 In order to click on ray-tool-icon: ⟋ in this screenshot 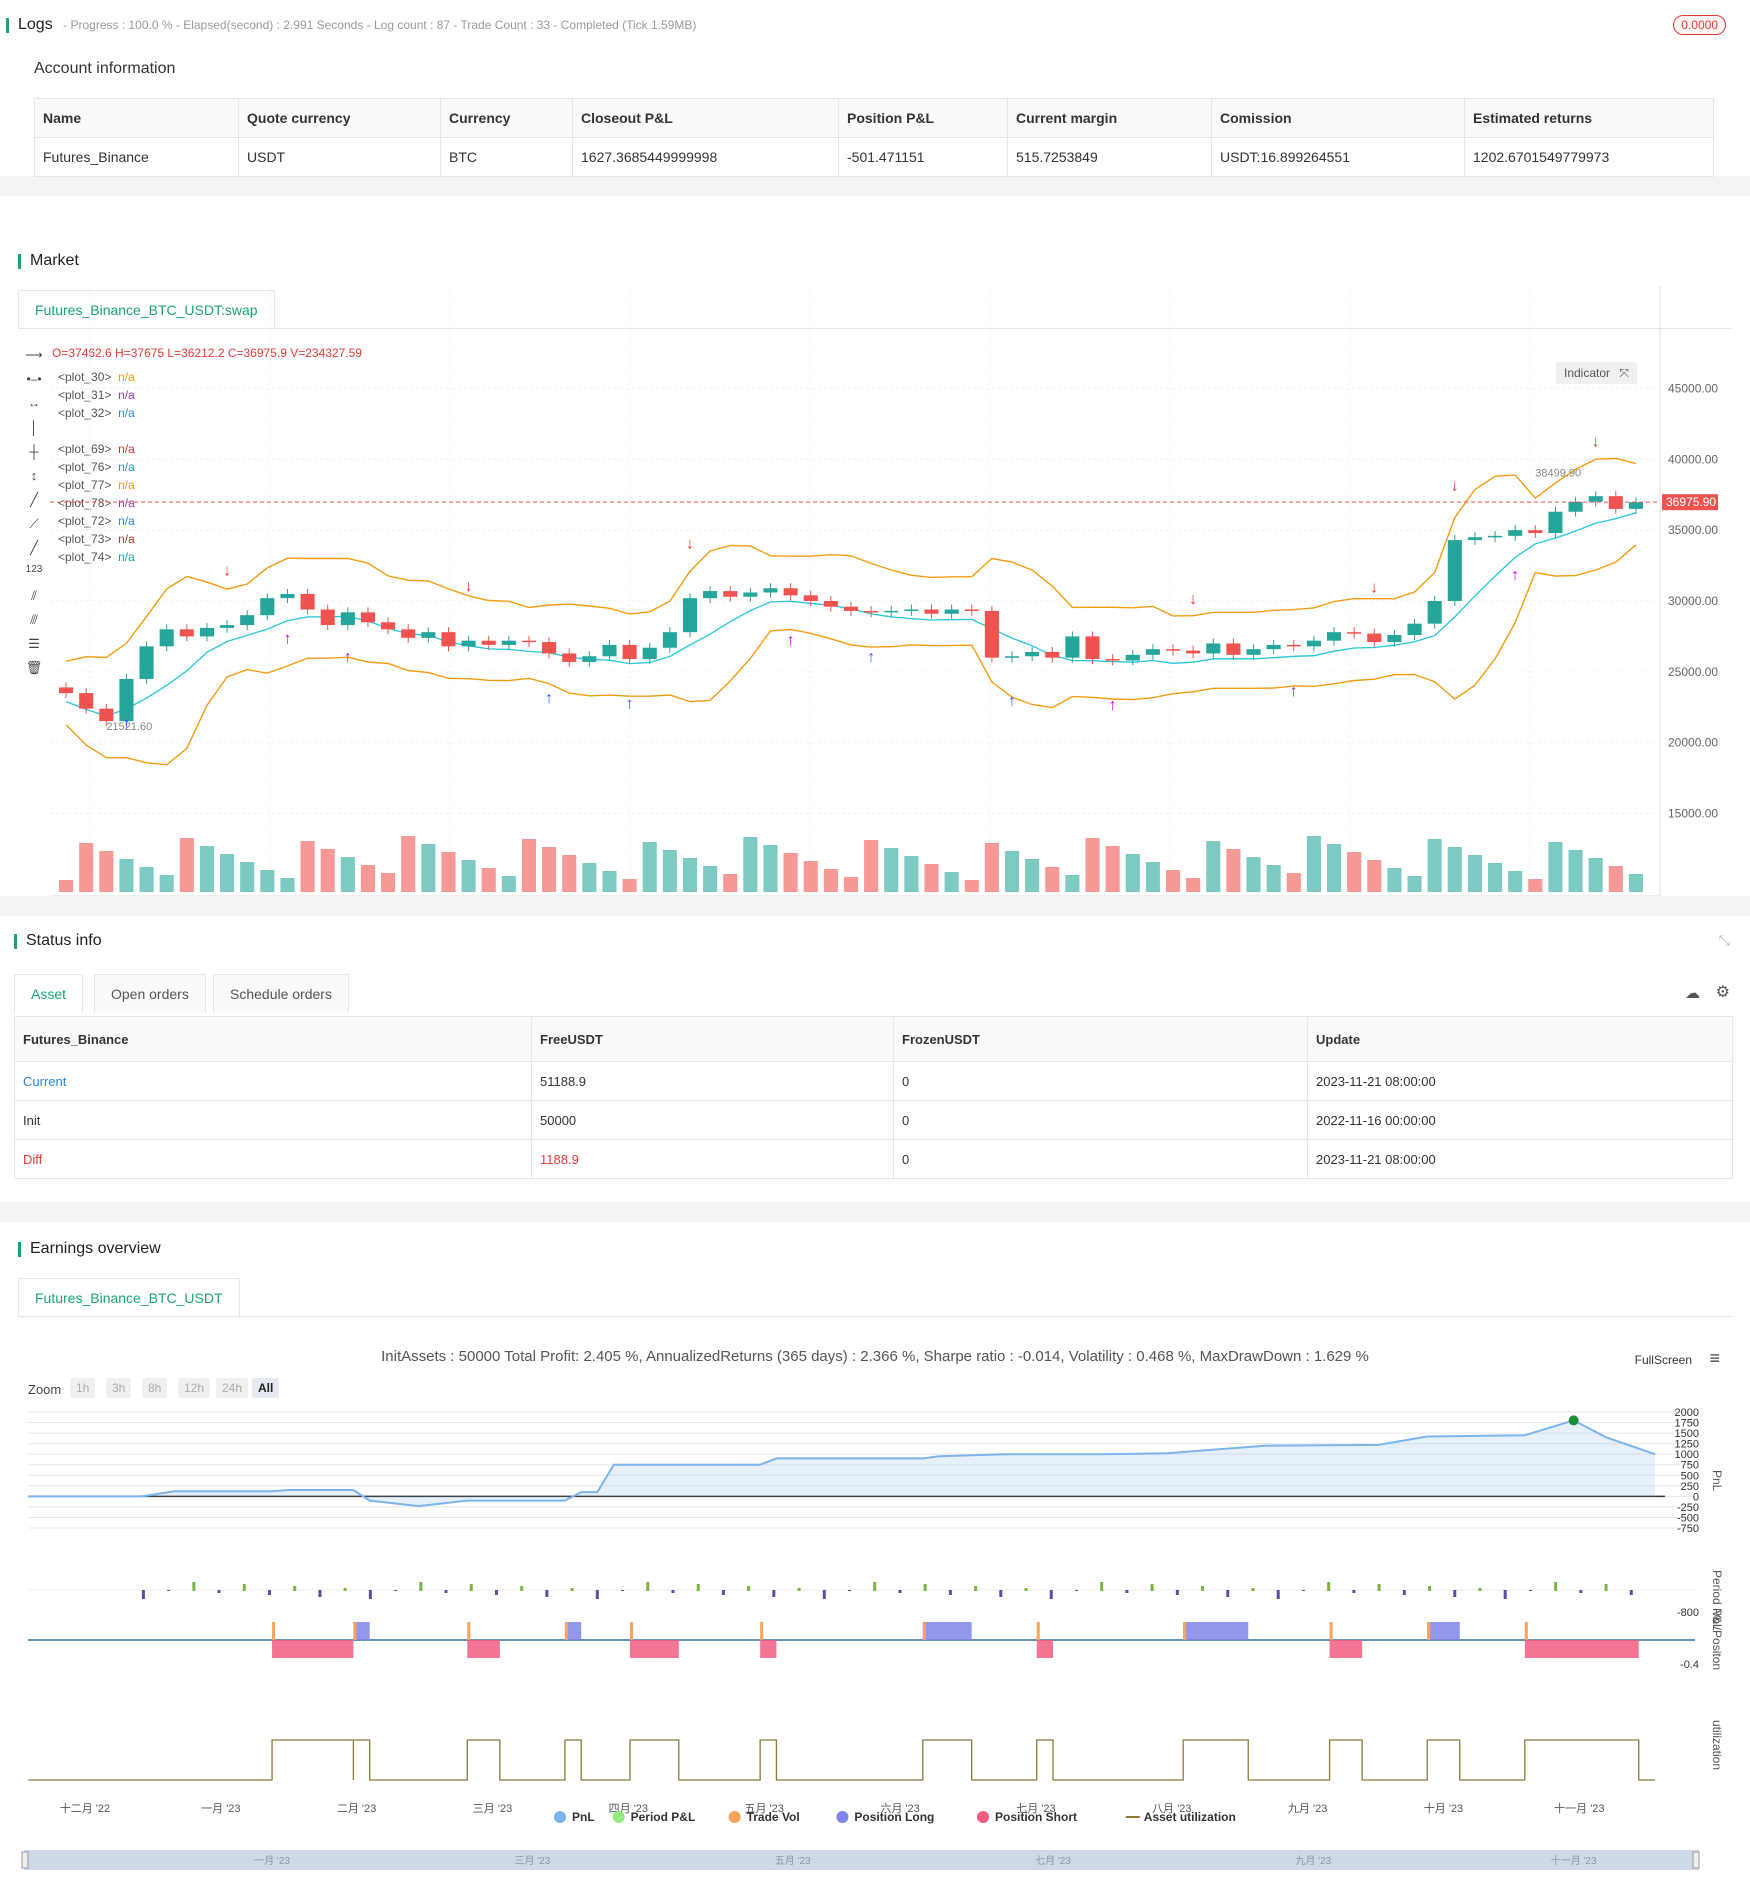, I will do `click(34, 523)`.